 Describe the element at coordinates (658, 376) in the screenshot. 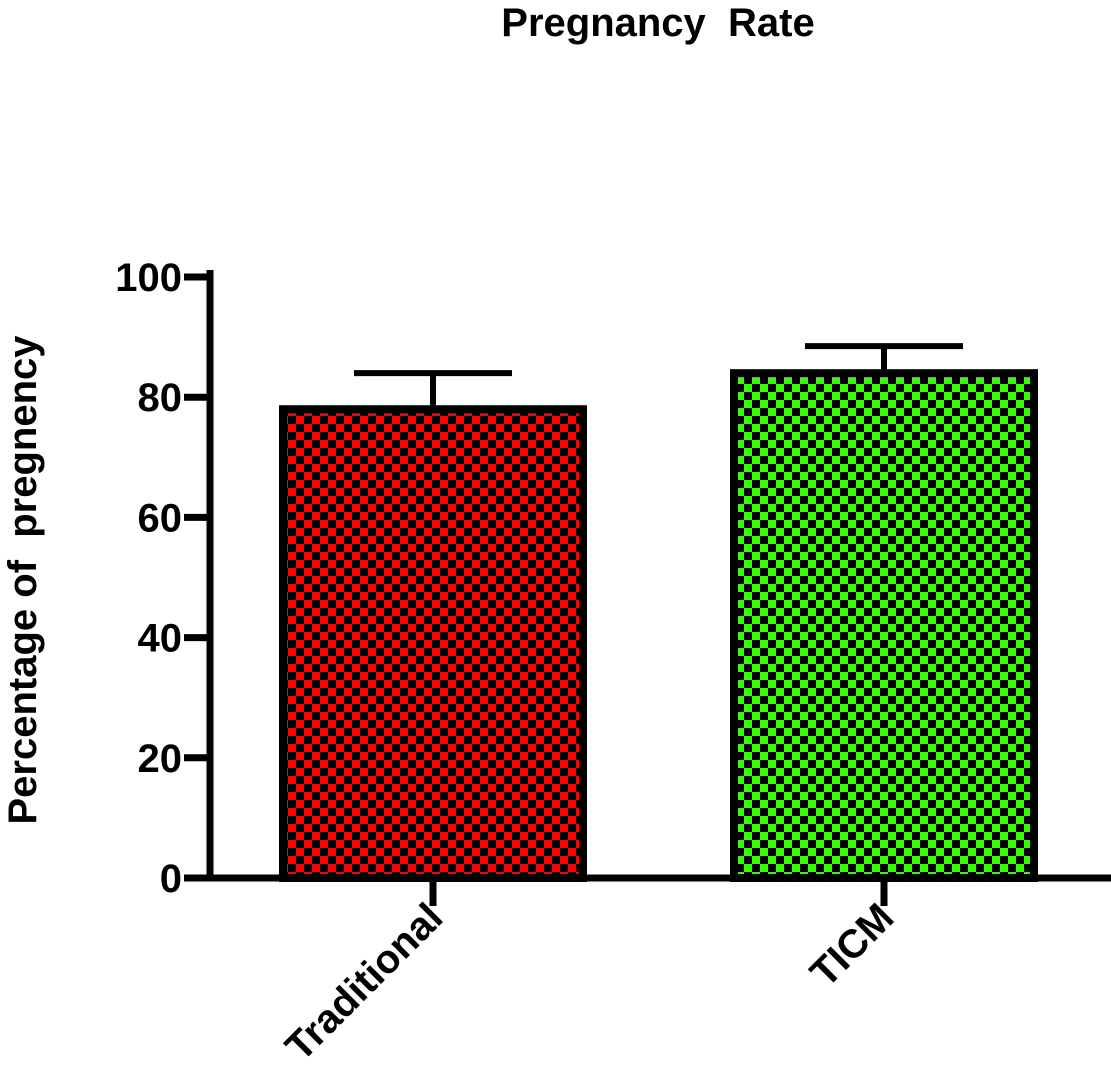

I see `error-bars` at that location.